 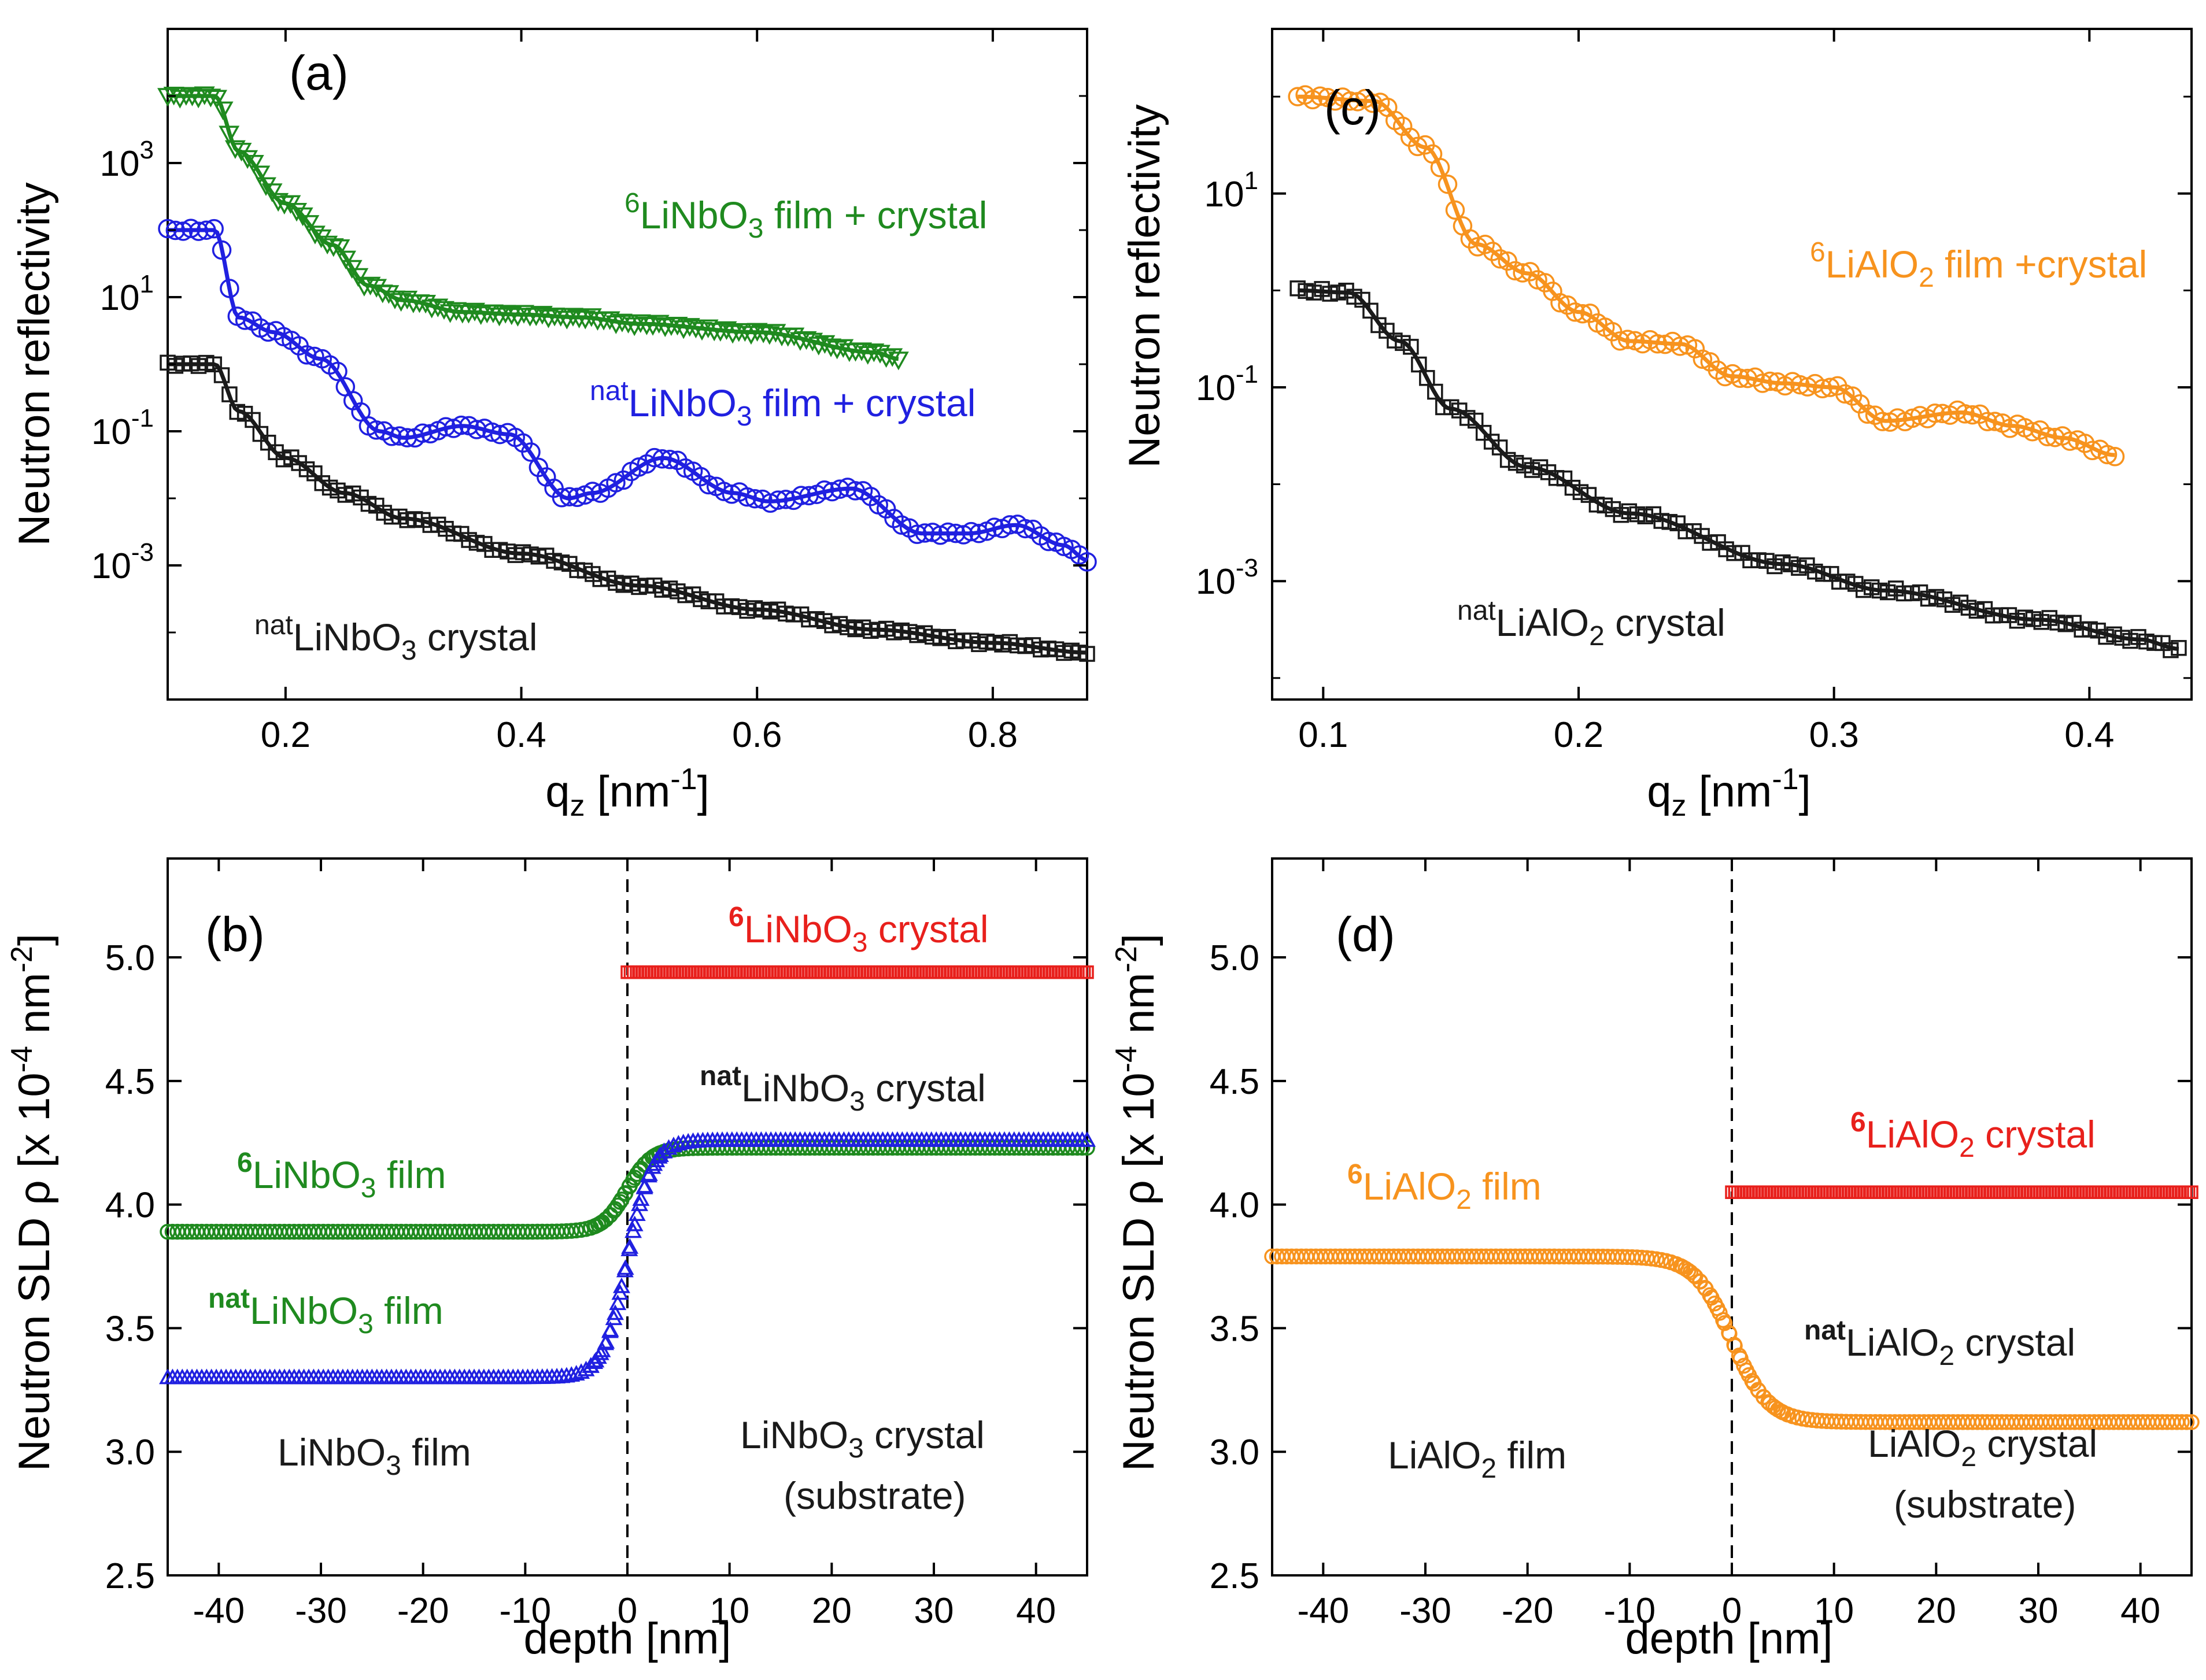 I want to click on y-tick-label: 4.0, so click(x=1234, y=1206).